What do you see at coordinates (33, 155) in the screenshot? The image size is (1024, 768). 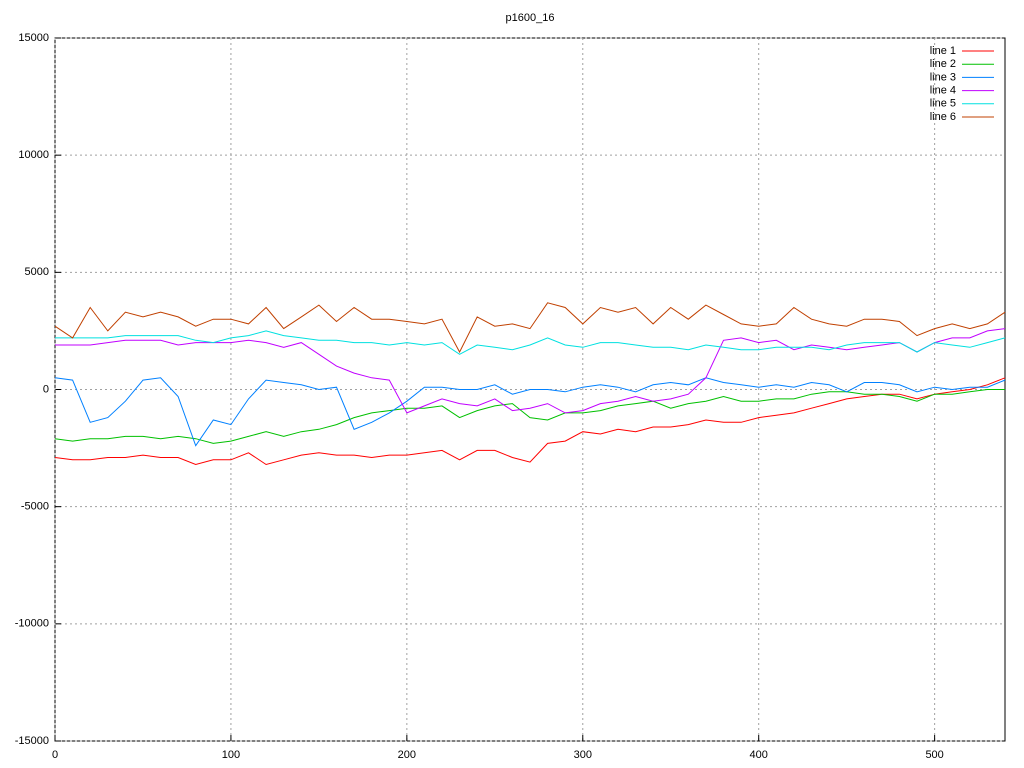 I see `y-tick-label: 10000` at bounding box center [33, 155].